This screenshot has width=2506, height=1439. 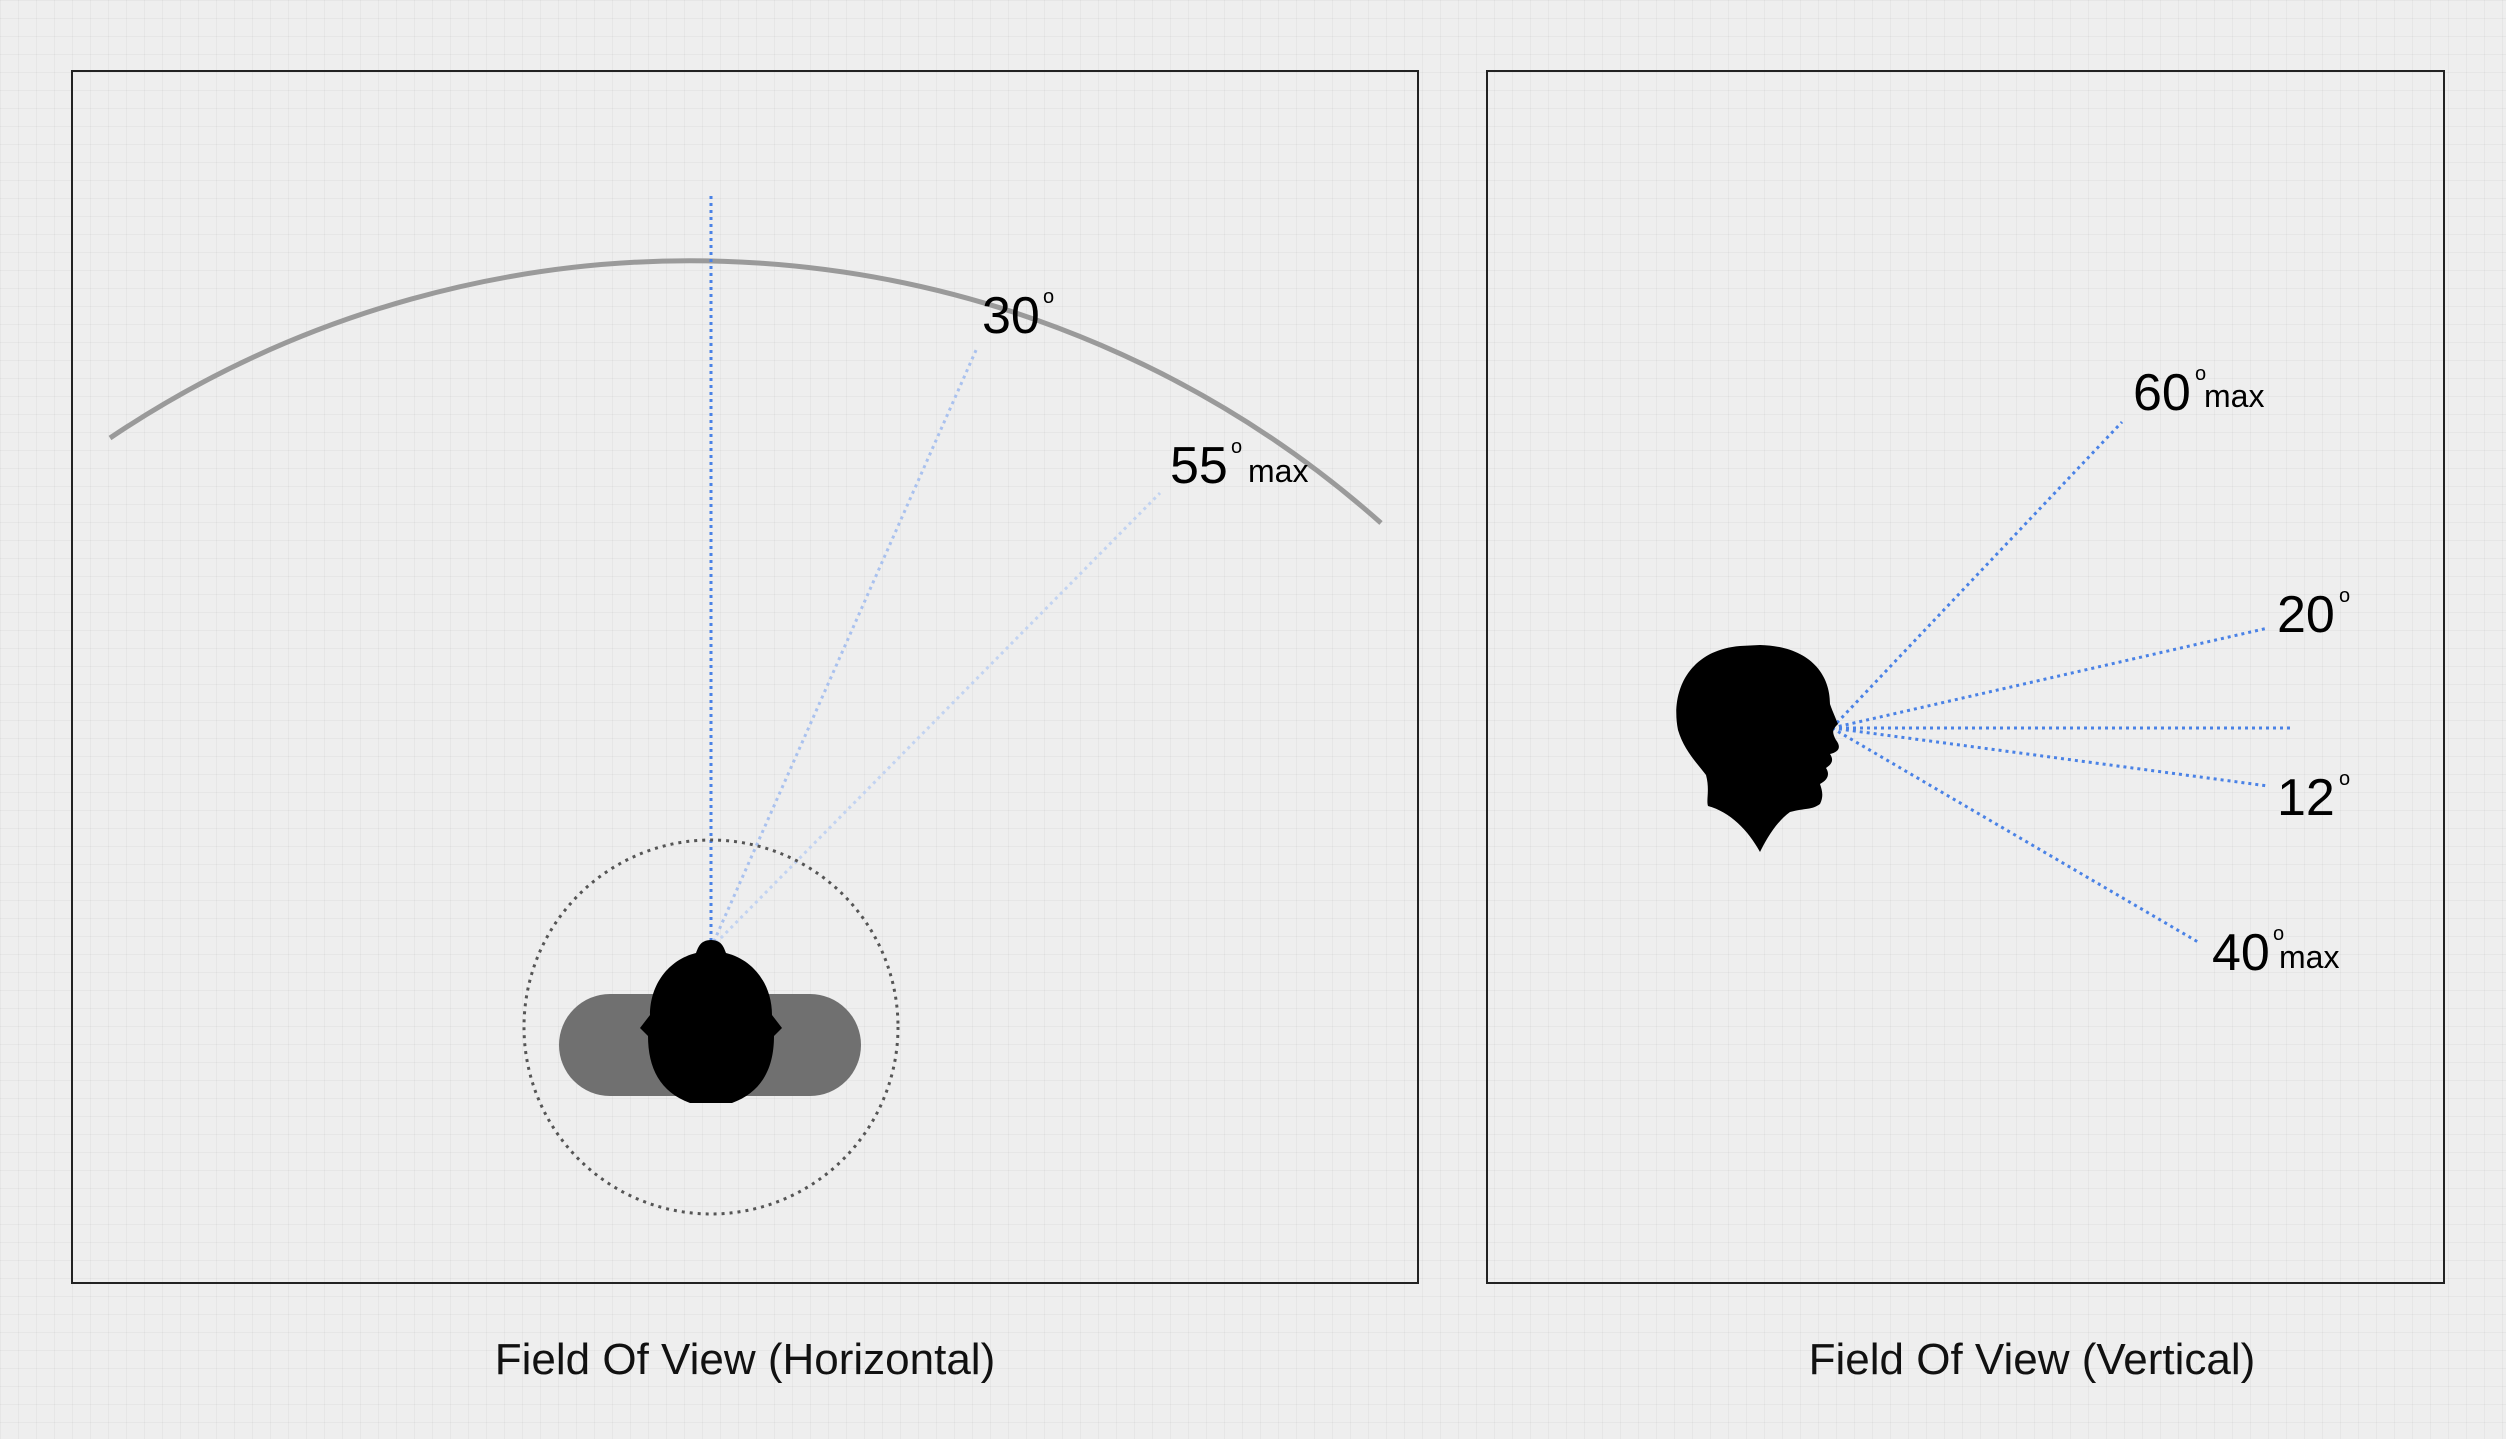 I want to click on horizontal-30-ray, so click(x=844, y=648).